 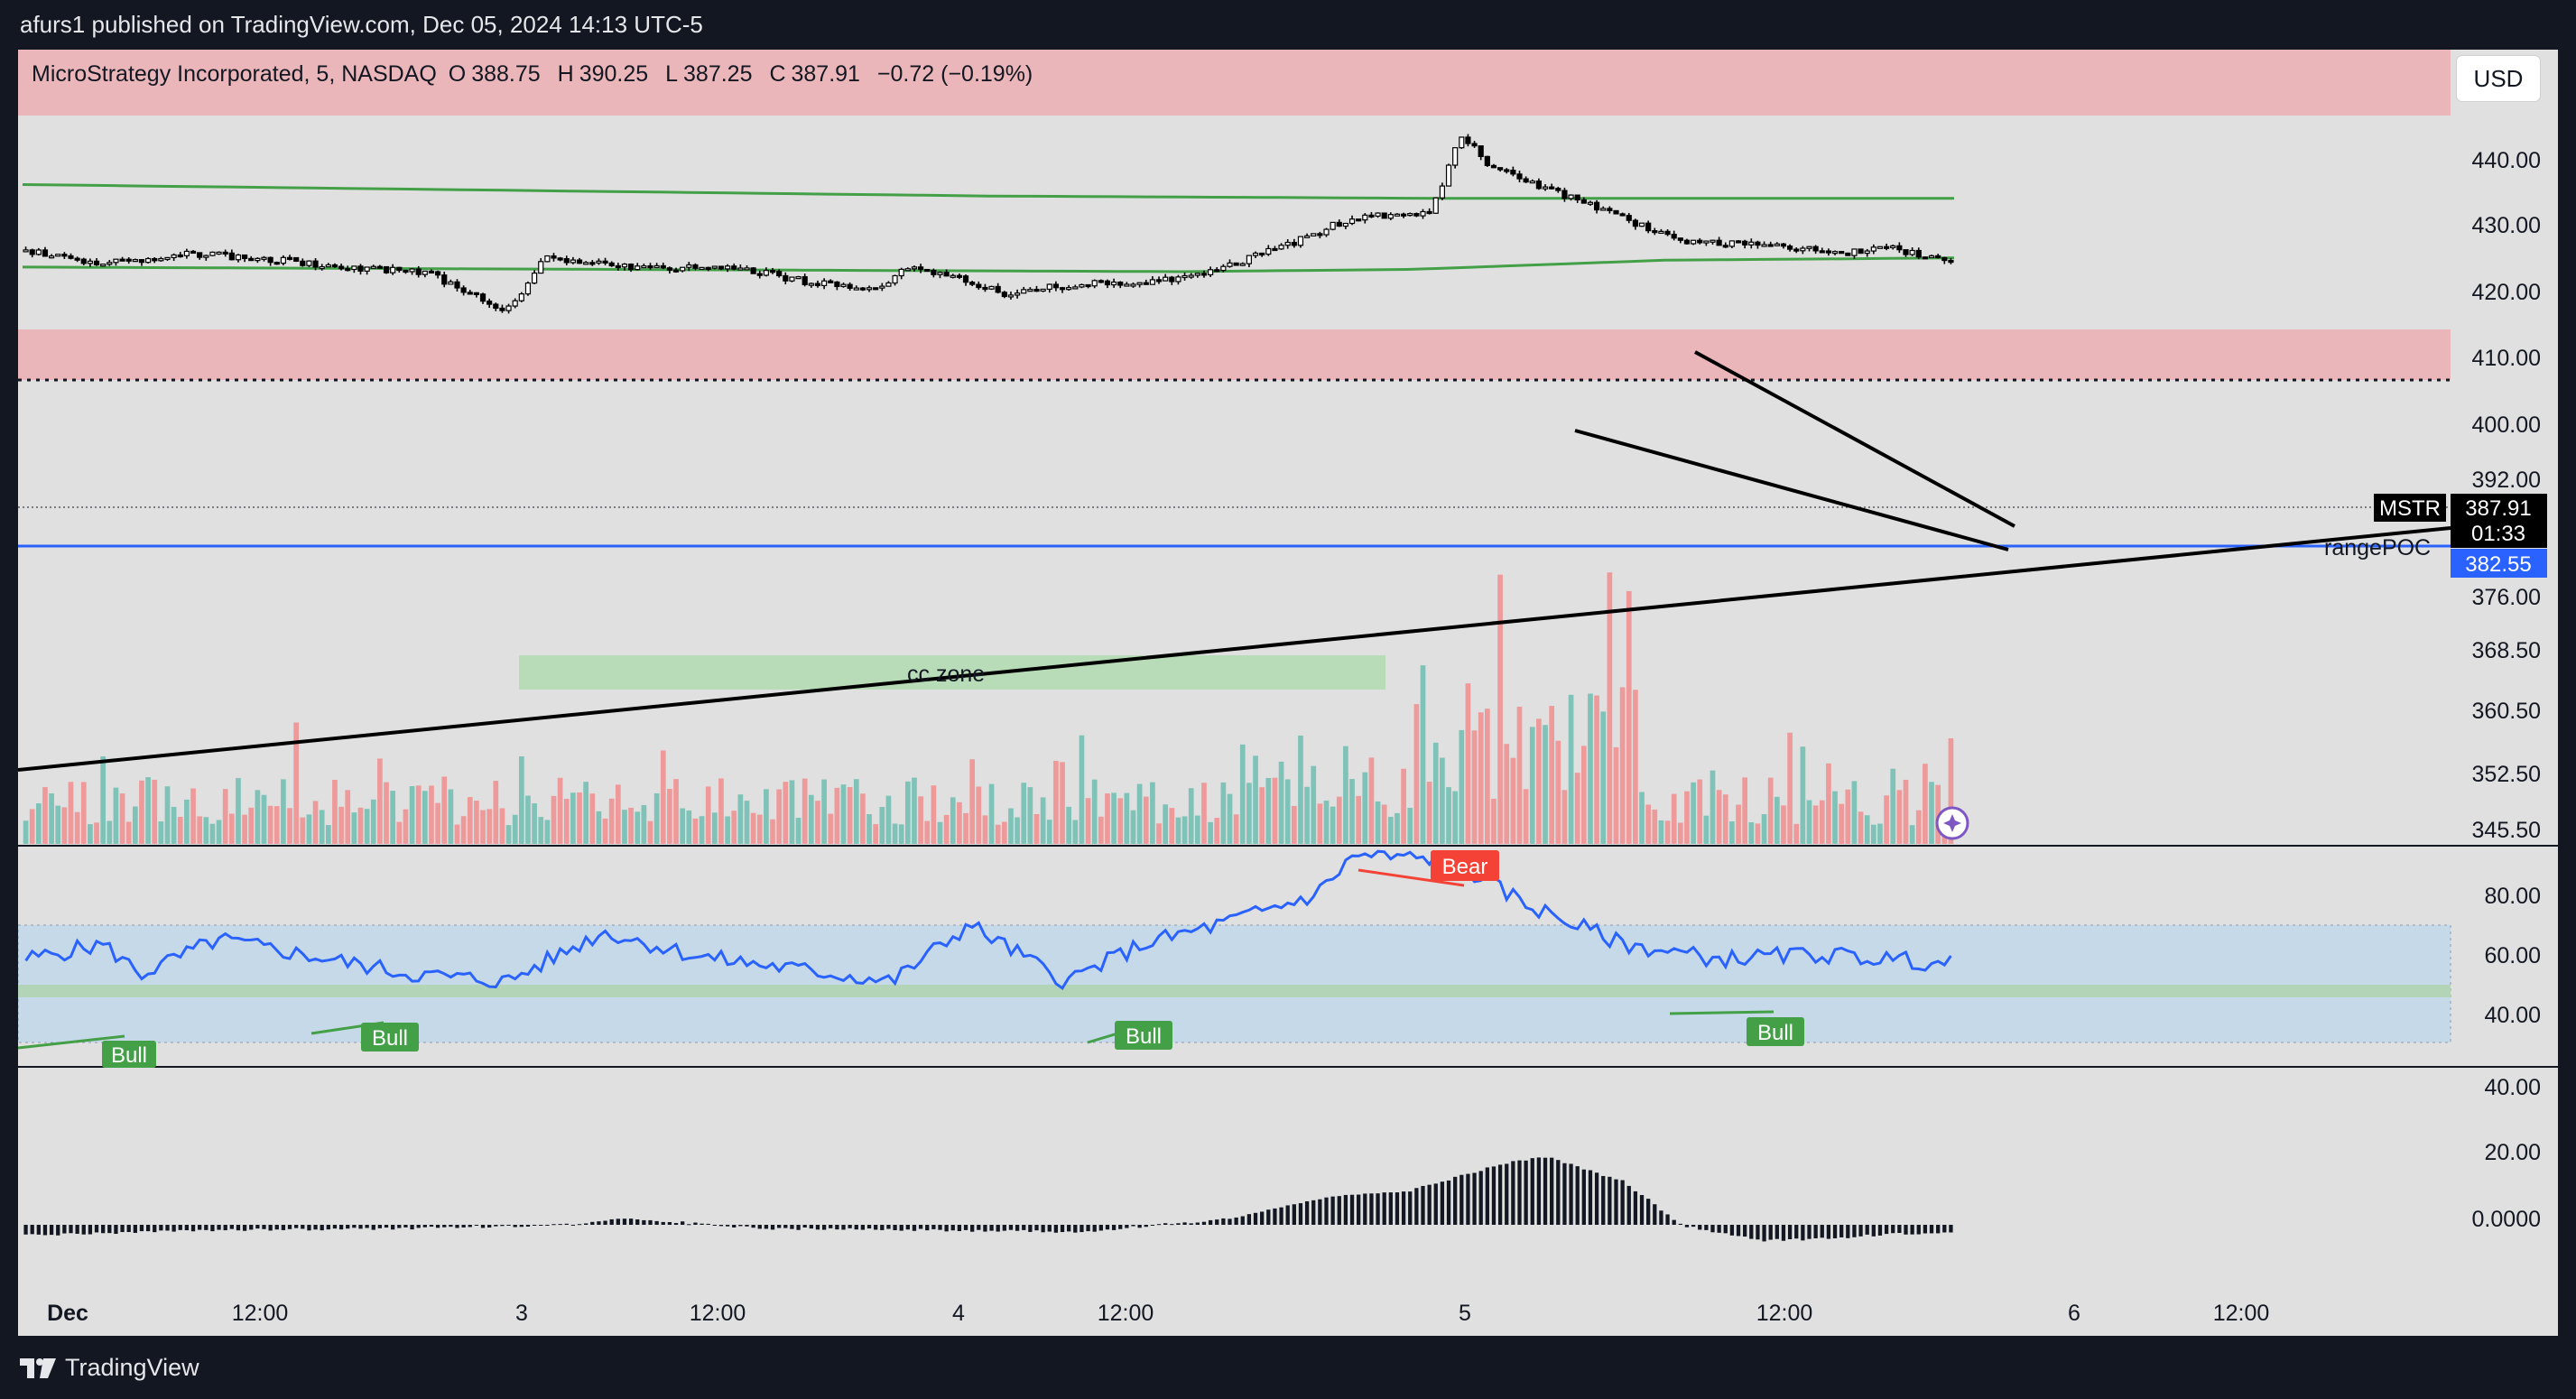 I want to click on svg-text: Bull, so click(x=390, y=1038).